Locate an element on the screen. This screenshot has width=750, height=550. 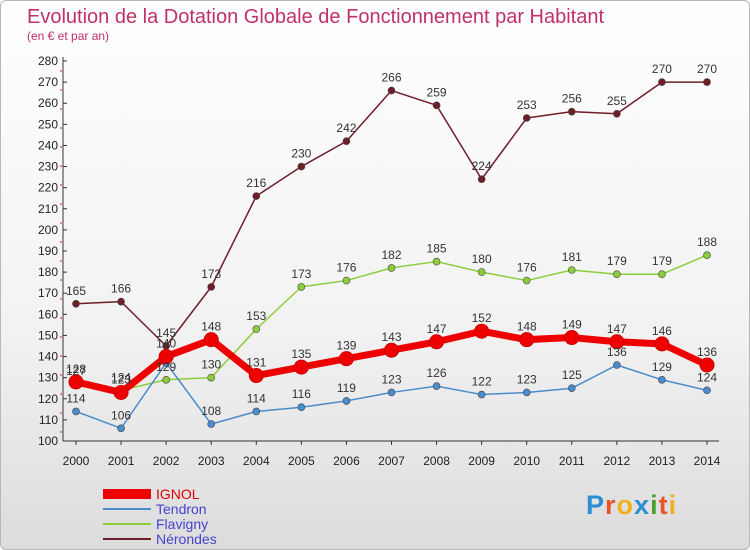
data-label-nerondes: 256 is located at coordinates (572, 99).